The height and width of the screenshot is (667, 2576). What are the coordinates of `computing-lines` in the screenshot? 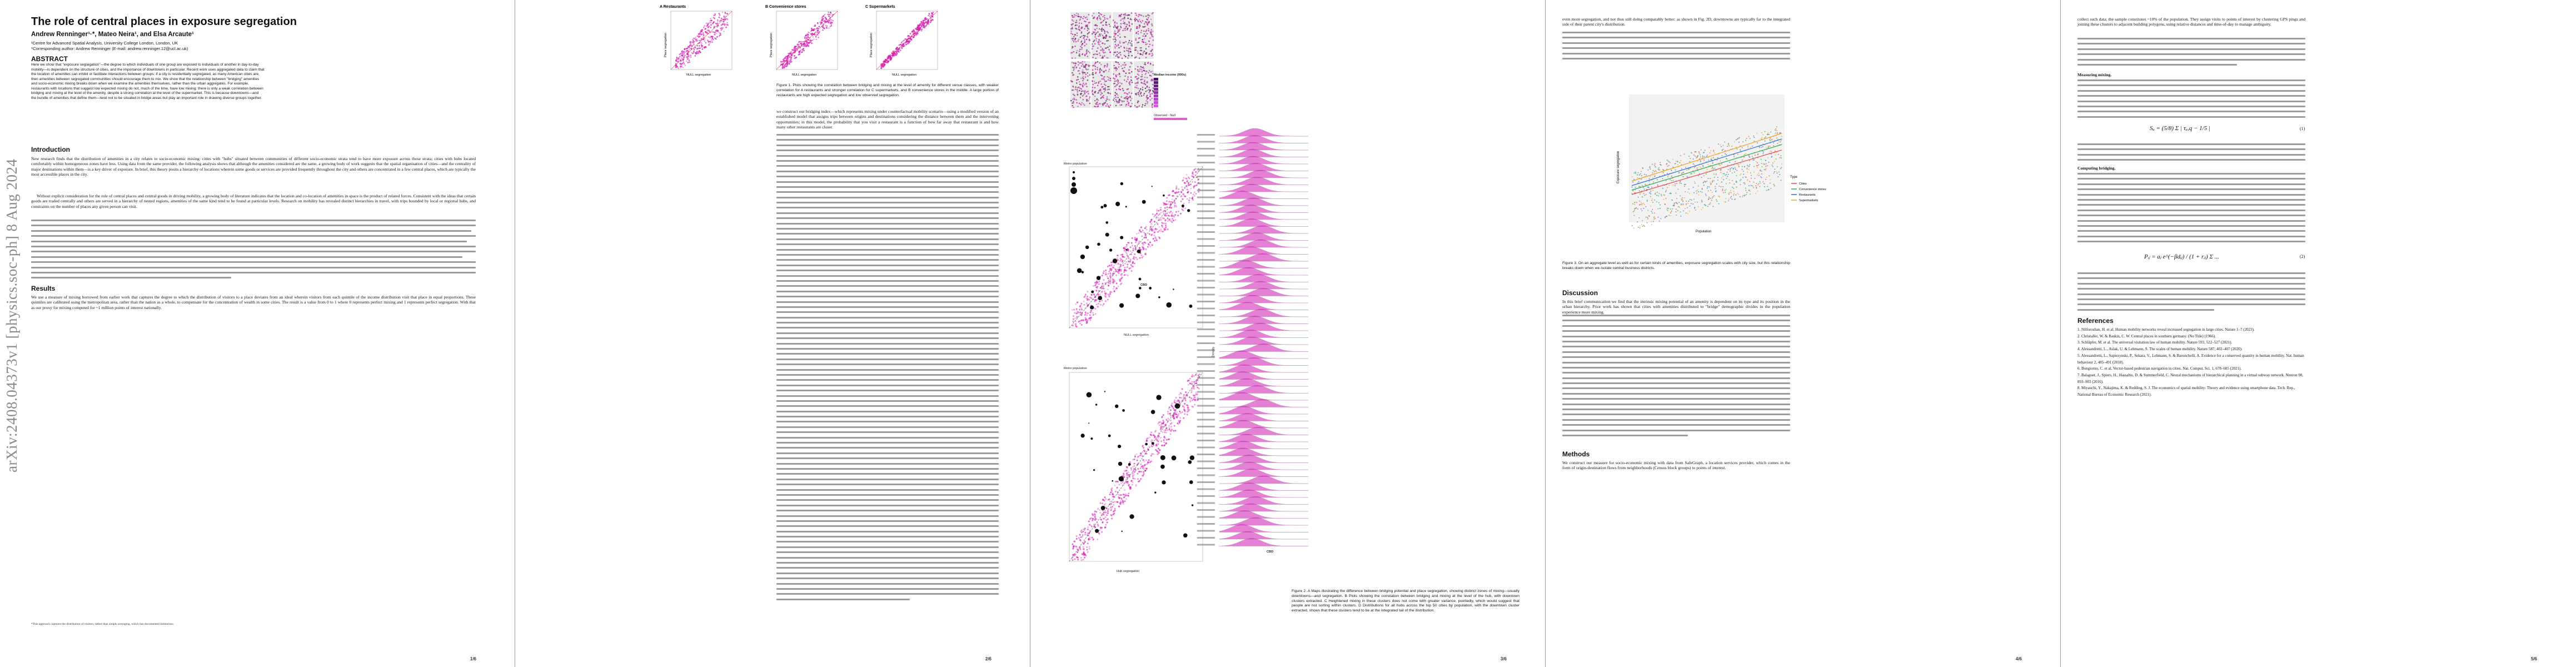 It's located at (2191, 209).